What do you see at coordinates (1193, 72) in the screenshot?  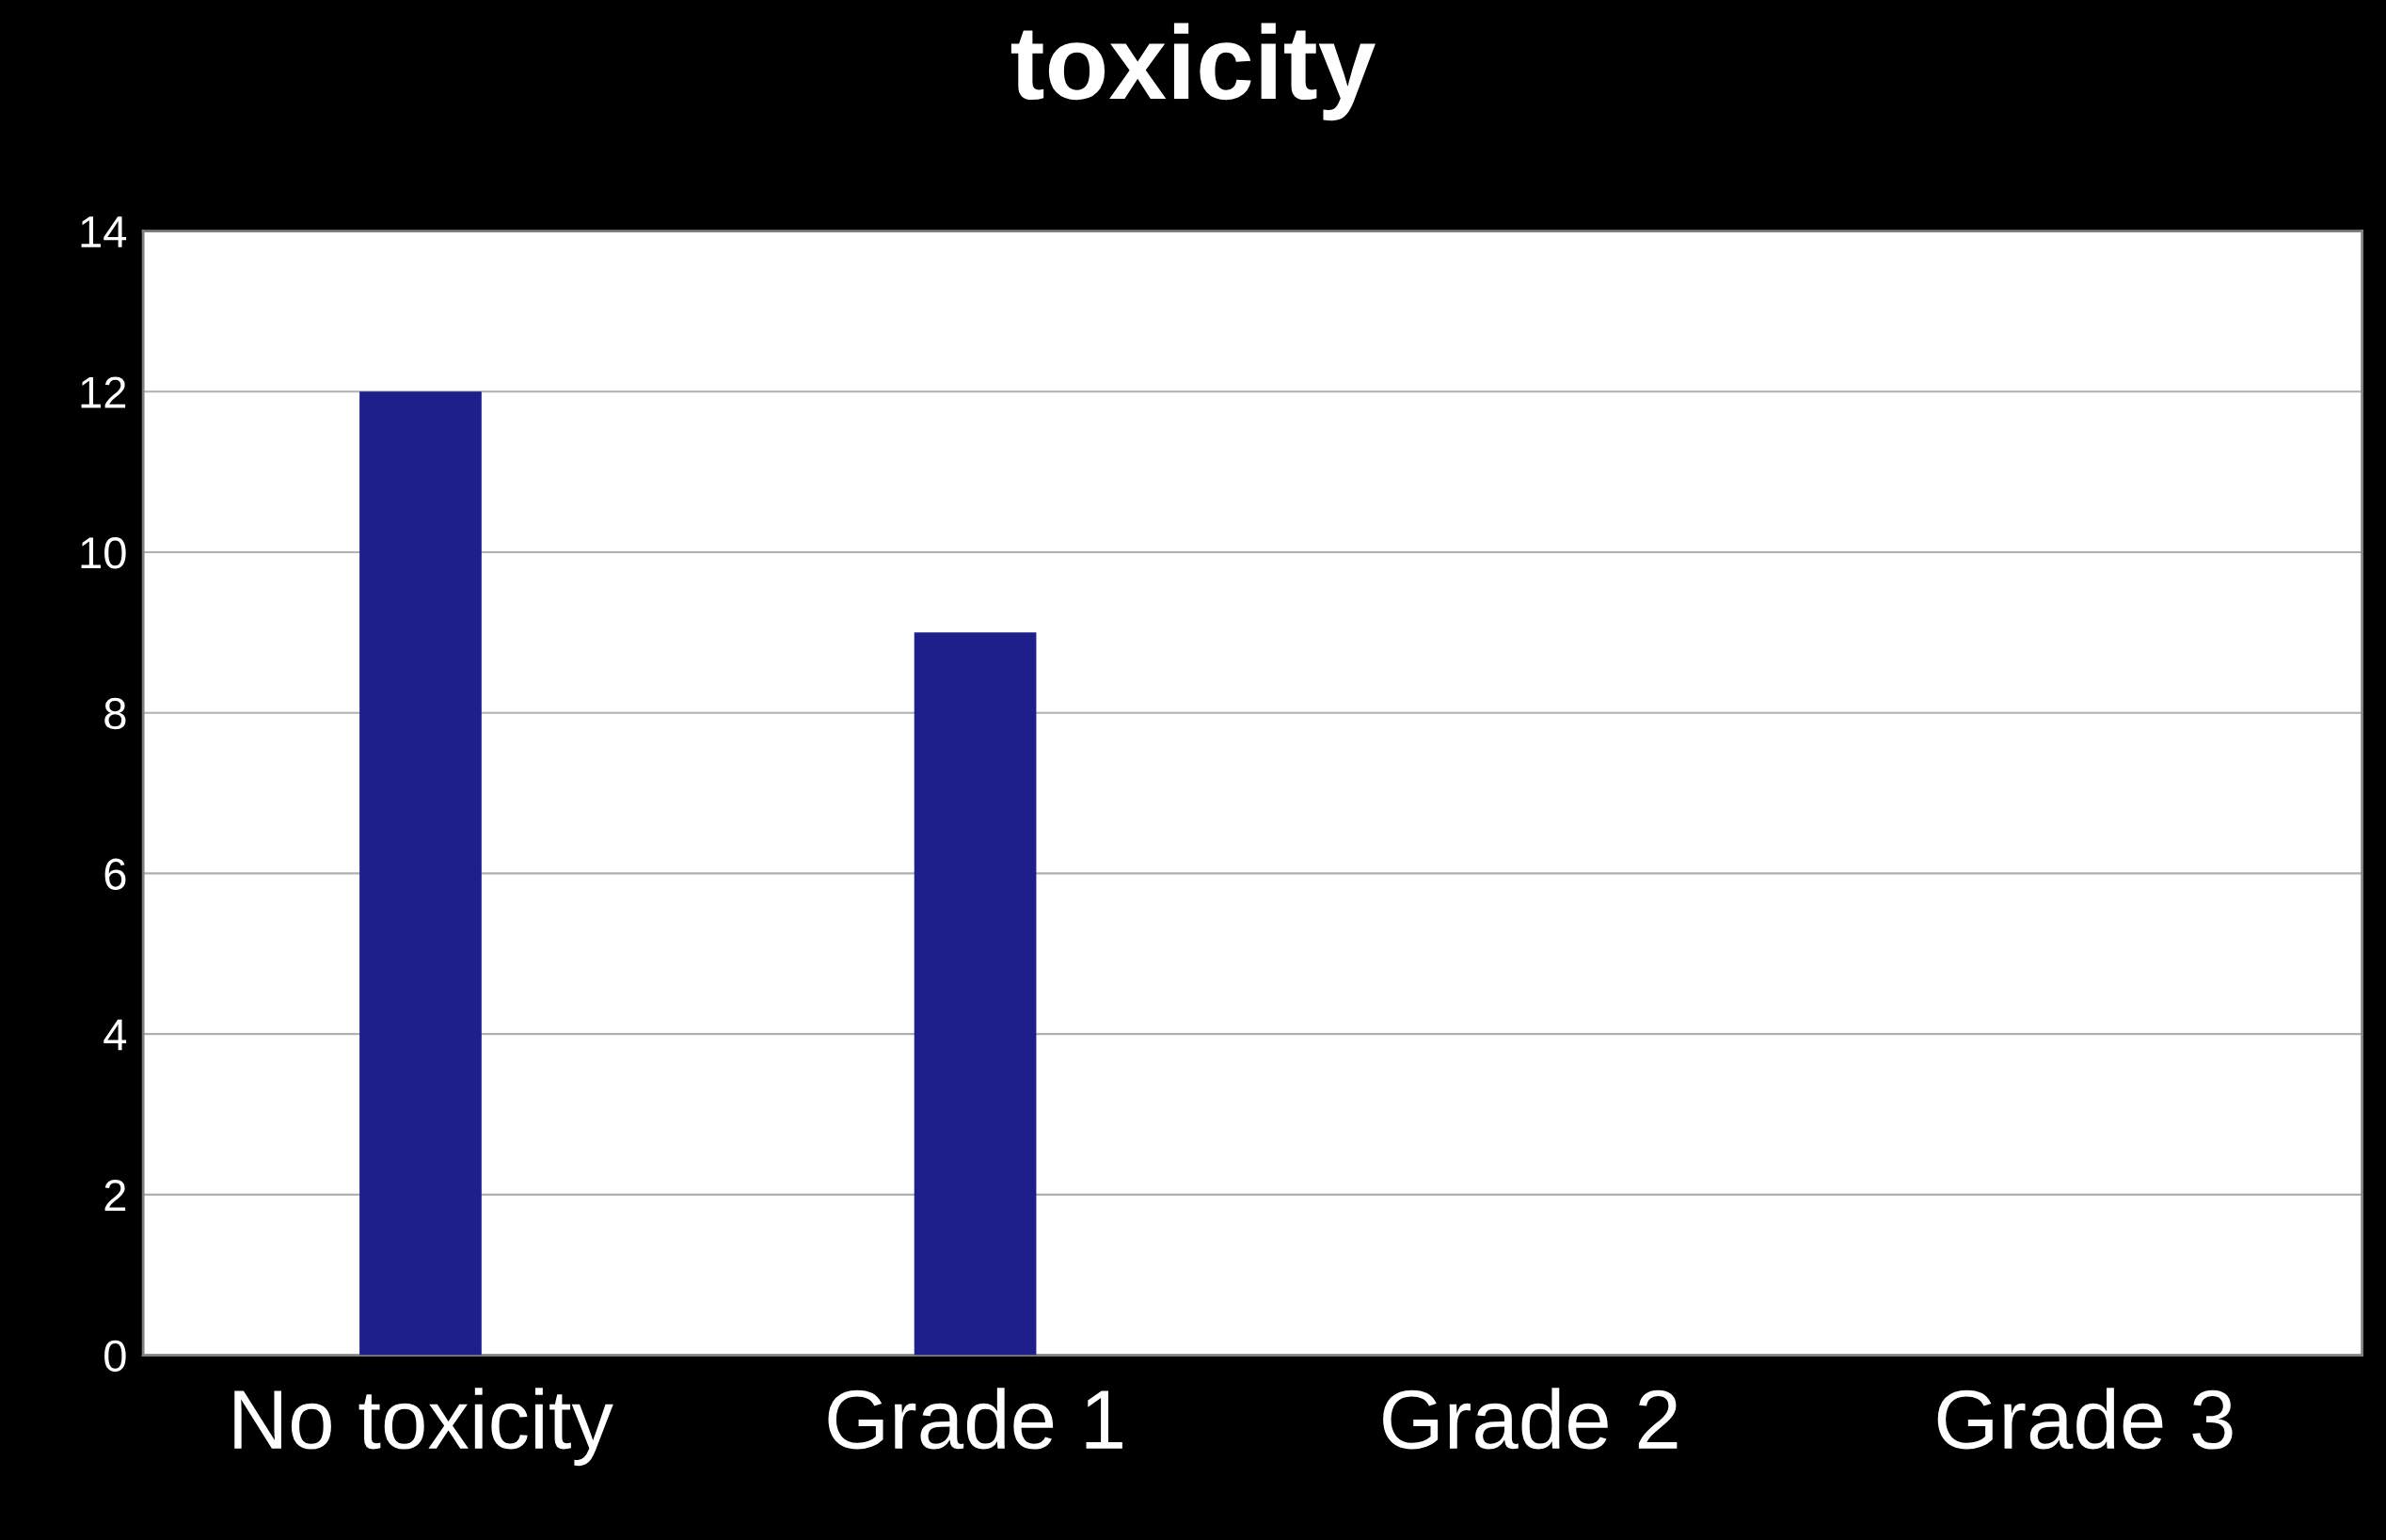 I see `chart-title: toxicity` at bounding box center [1193, 72].